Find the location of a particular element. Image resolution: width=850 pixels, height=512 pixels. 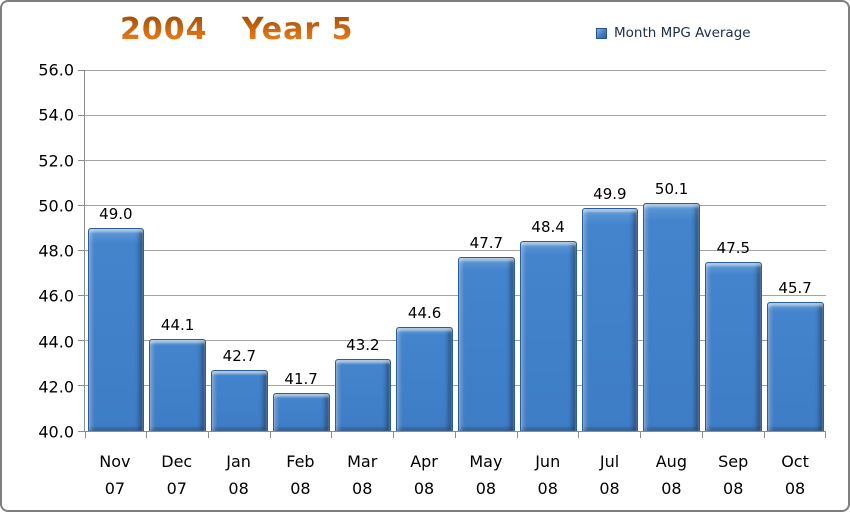

x-axis-category-label: May 08 is located at coordinates (486, 475).